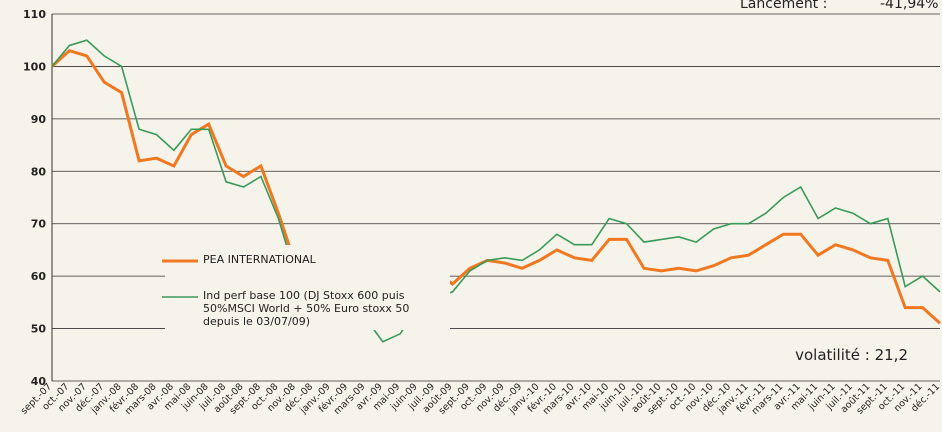  What do you see at coordinates (851, 355) in the screenshot?
I see `annotation: volatilité : 21,2` at bounding box center [851, 355].